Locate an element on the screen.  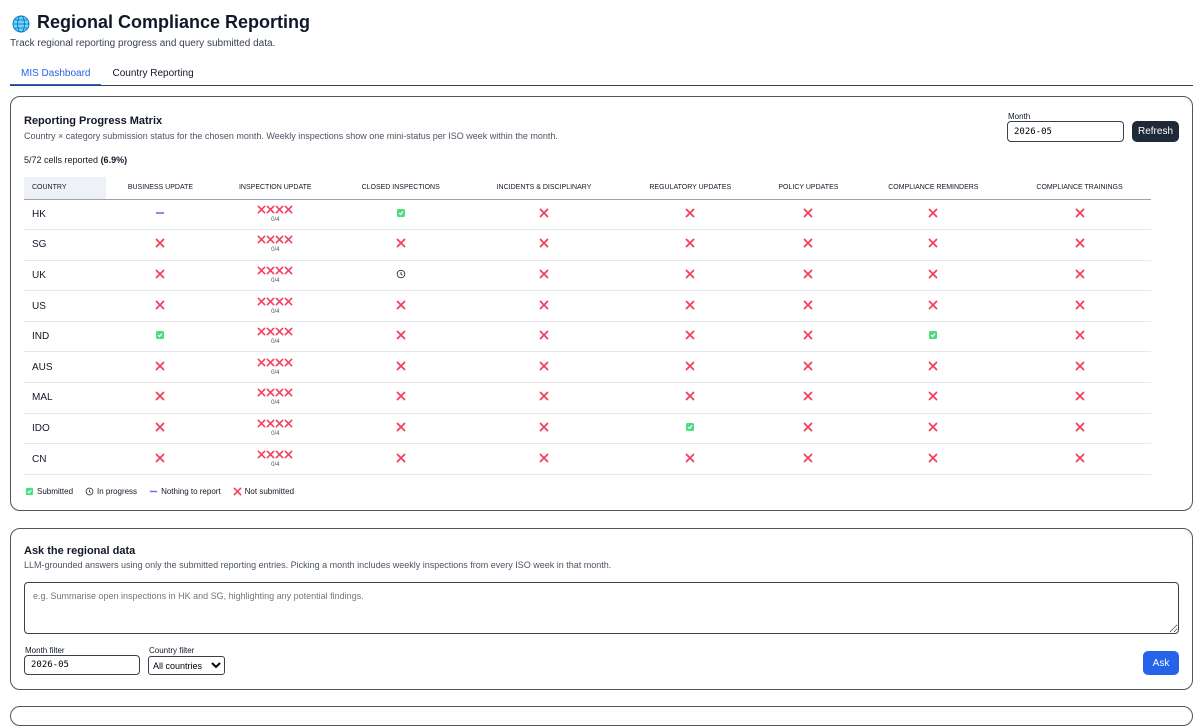
country-cell: US is located at coordinates (65, 306).